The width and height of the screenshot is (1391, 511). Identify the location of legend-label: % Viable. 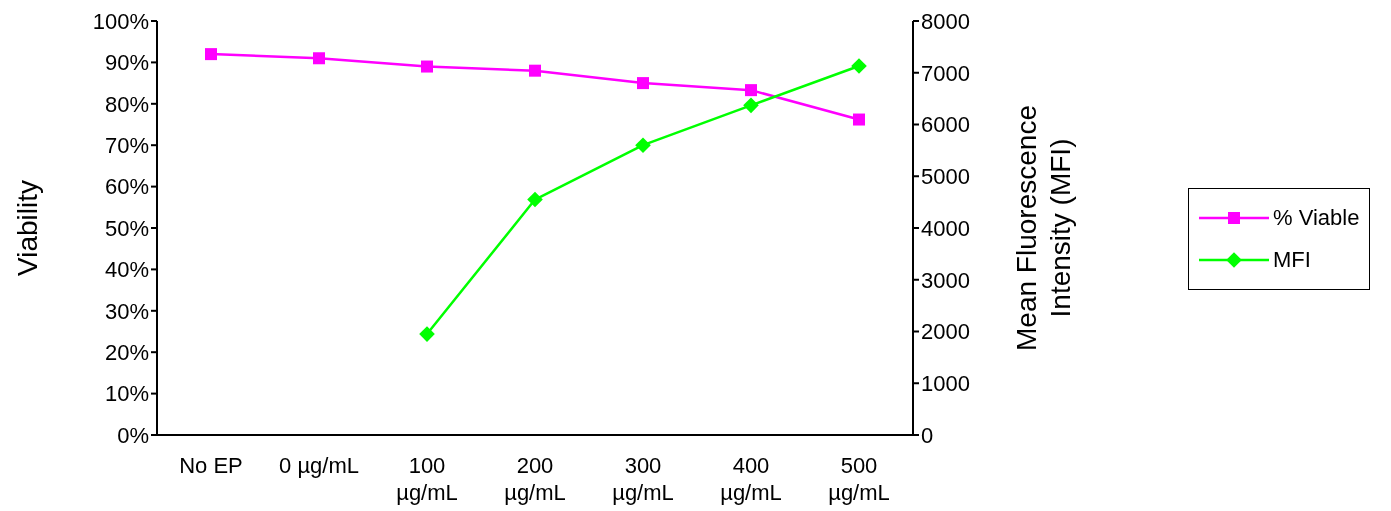
(1316, 218).